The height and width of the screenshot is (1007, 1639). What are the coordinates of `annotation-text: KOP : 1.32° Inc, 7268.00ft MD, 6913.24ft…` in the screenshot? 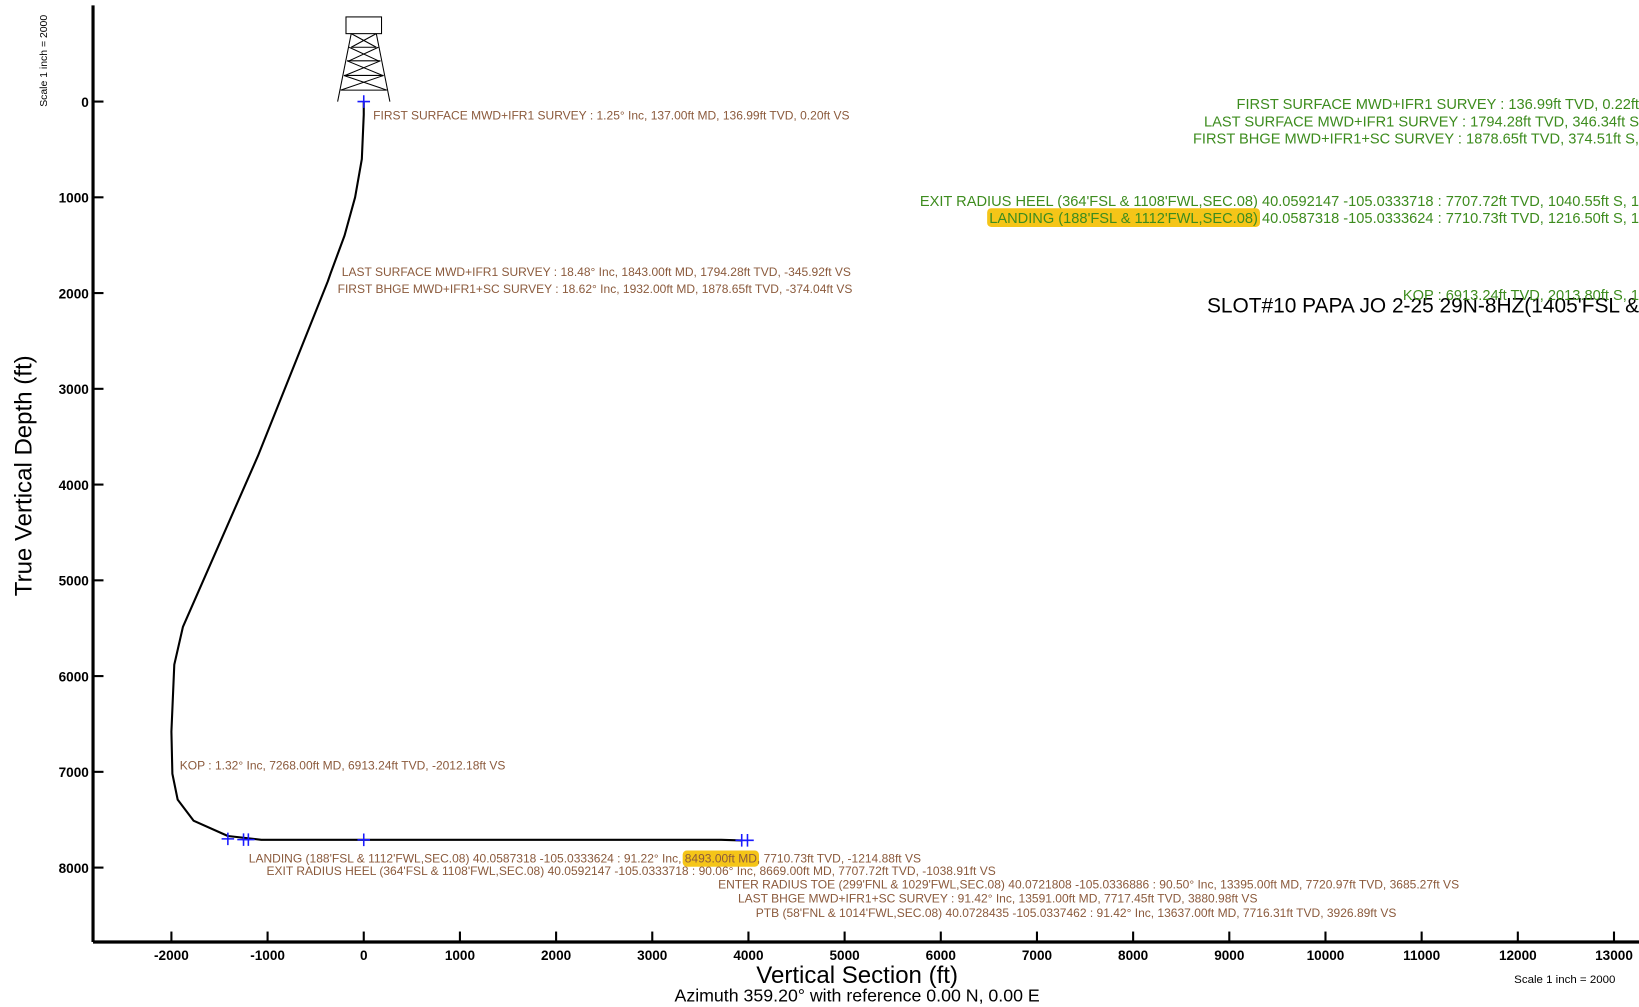 It's located at (343, 766).